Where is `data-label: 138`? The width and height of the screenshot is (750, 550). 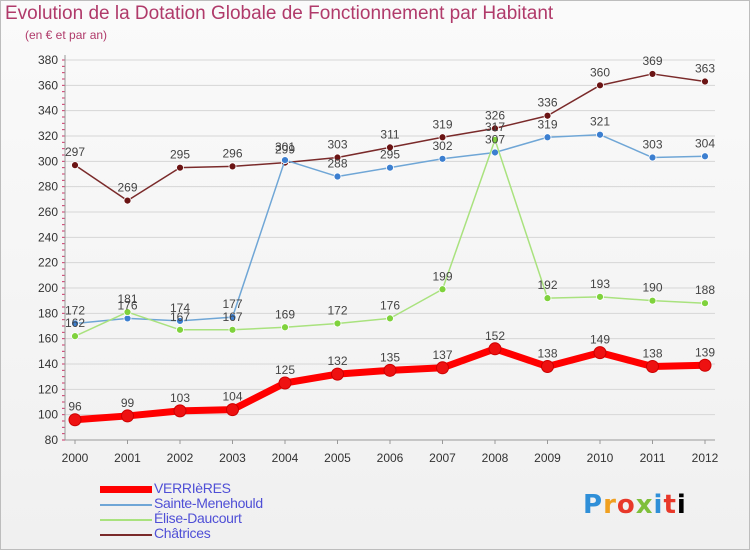
data-label: 138 is located at coordinates (547, 354).